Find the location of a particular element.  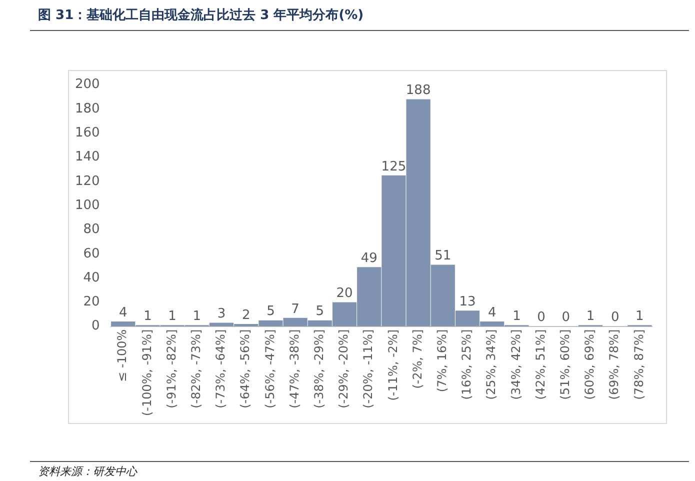

text: 资料来源：研发中心 is located at coordinates (87, 471).